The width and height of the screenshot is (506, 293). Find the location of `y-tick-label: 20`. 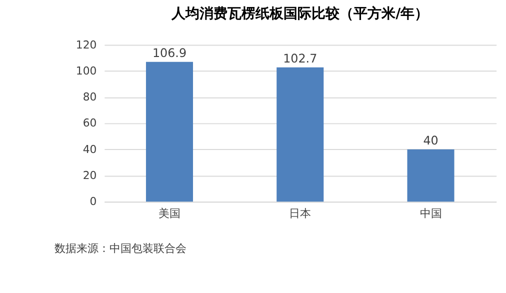

y-tick-label: 20 is located at coordinates (89, 175).